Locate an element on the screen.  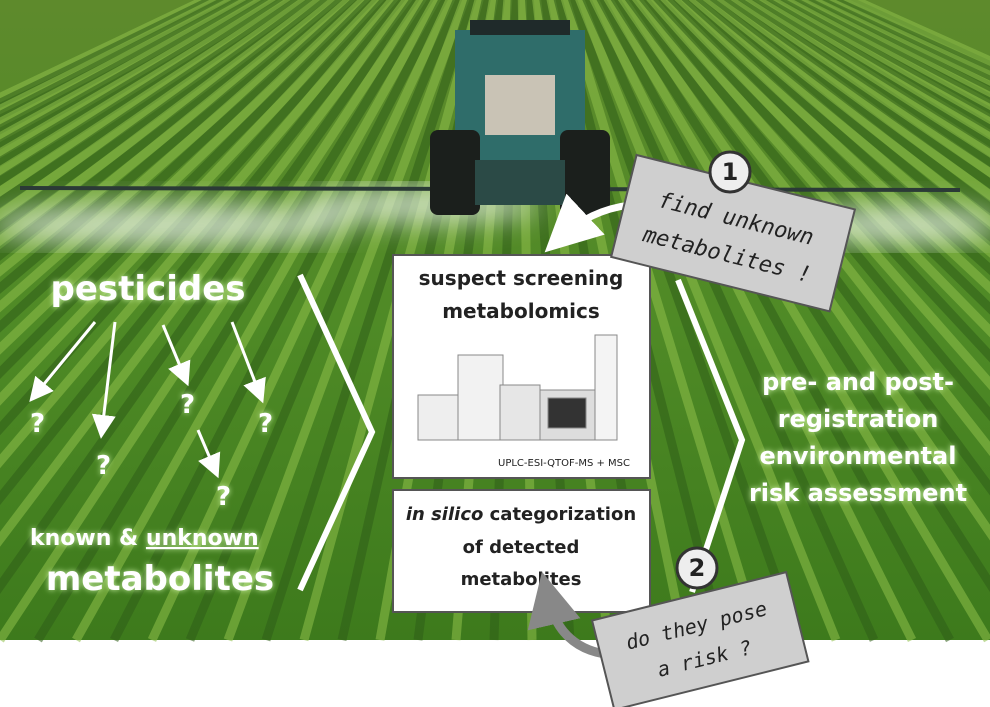
box-caption: UPLC-ESI-QTOF-MS + MSC is located at coordinates (564, 463).